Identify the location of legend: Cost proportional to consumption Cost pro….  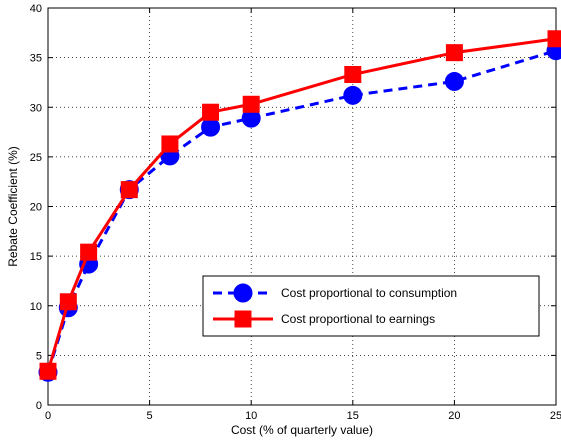
(371, 306).